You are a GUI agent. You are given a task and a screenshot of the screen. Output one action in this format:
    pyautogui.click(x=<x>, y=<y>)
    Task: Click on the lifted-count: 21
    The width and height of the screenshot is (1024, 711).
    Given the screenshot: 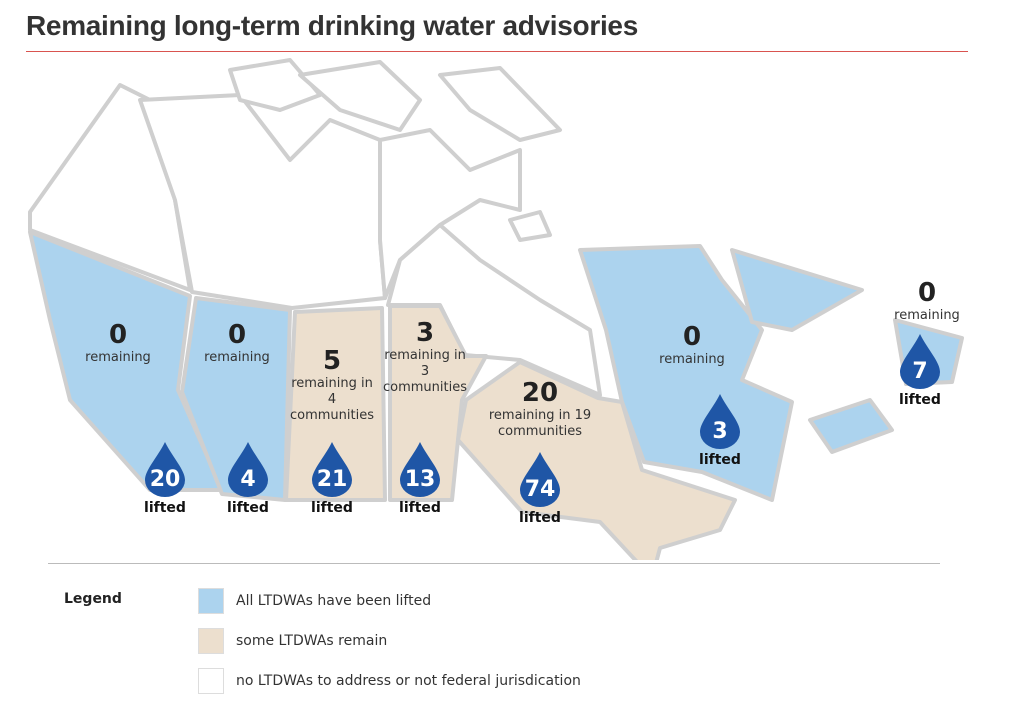 What is the action you would take?
    pyautogui.click(x=332, y=479)
    